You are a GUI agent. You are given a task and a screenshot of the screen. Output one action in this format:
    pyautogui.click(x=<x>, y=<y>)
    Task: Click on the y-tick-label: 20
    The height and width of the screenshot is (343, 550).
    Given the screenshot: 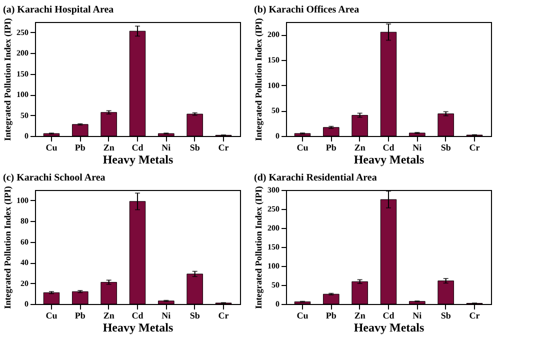 What is the action you would take?
    pyautogui.click(x=24, y=283)
    